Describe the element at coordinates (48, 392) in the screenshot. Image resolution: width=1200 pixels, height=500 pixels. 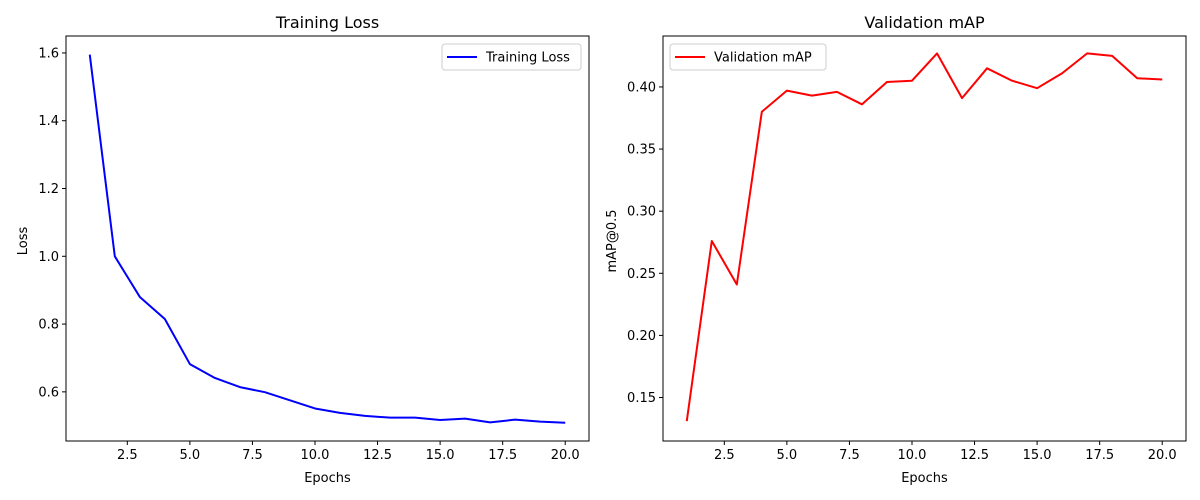
I see `y-tick-label: 0.6` at that location.